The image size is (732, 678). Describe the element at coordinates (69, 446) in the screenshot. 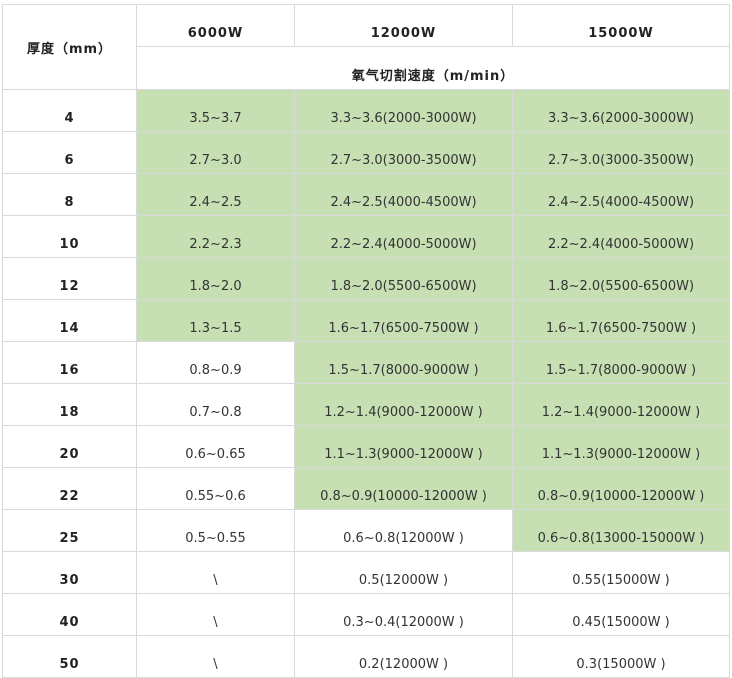

I see `thickness-cell: 20` at that location.